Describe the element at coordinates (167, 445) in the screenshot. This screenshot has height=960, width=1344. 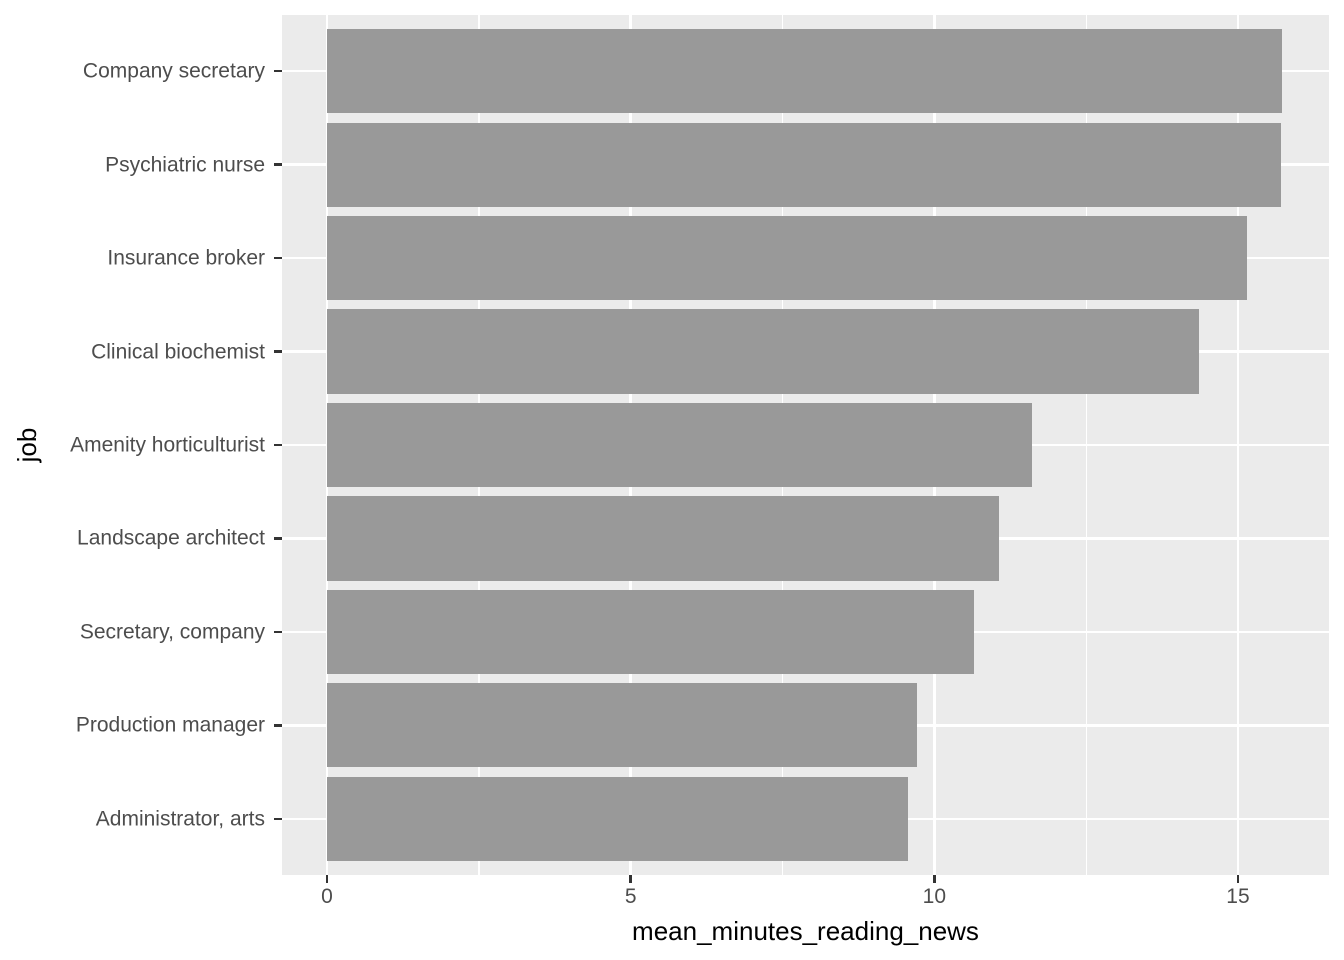
I see `y-tick-label: Amenity horticulturist` at that location.